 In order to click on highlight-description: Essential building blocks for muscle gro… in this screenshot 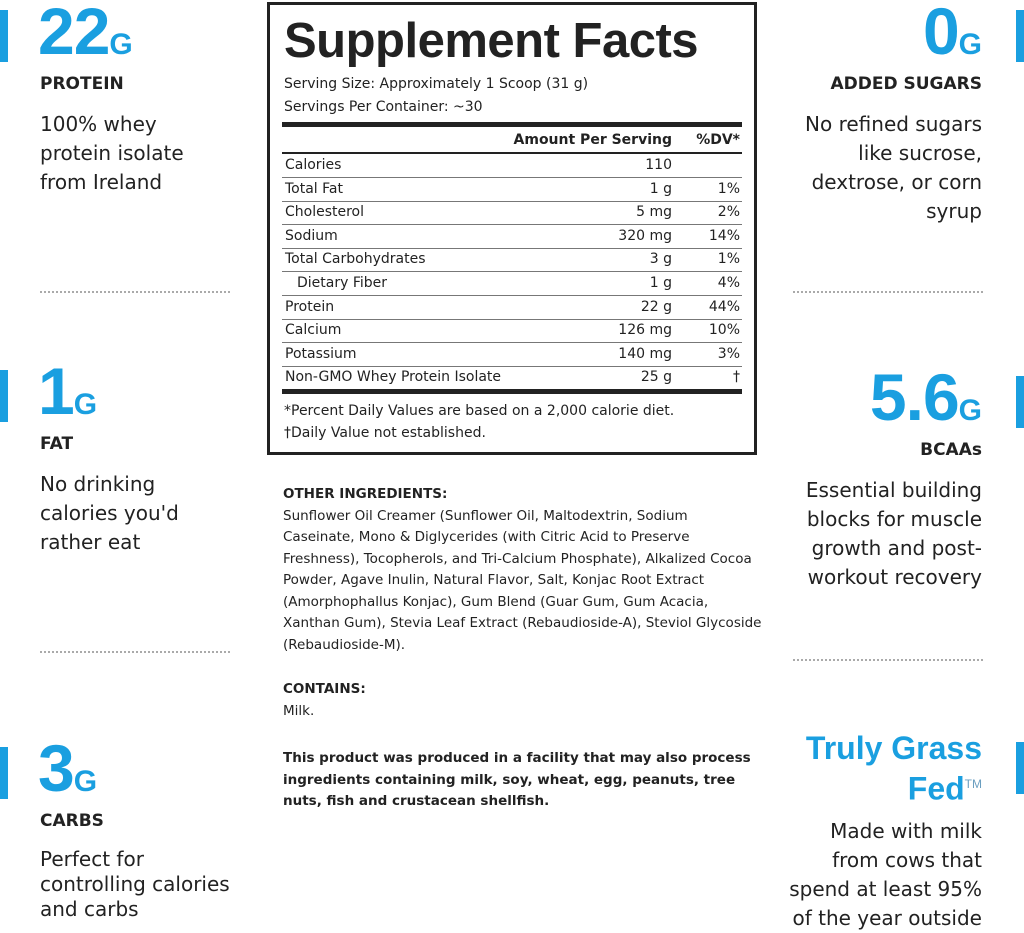, I will do `click(893, 533)`.